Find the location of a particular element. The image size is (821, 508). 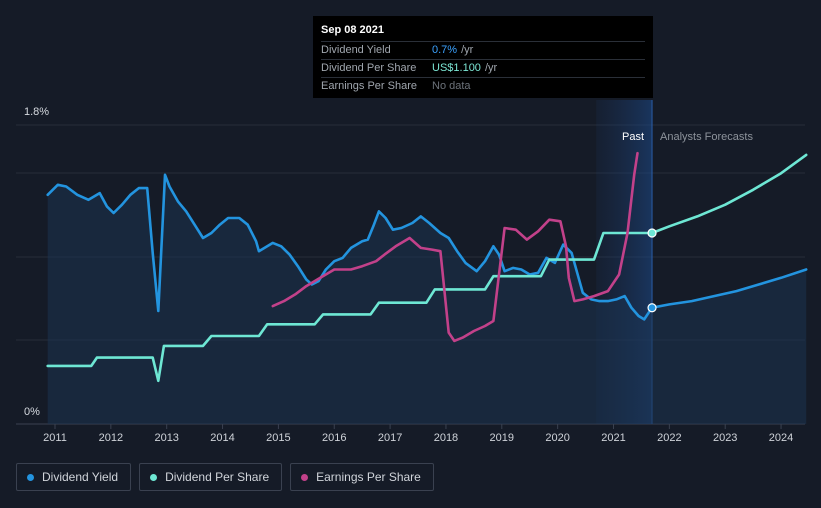

forecast-region-label: Analysts Forecasts is located at coordinates (706, 137).